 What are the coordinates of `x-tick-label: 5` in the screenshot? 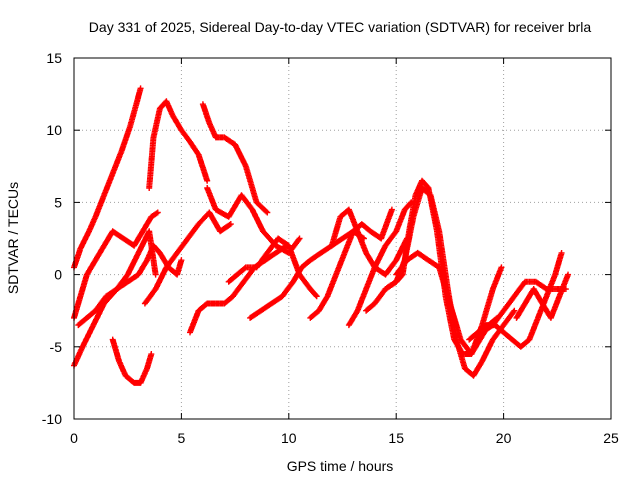 It's located at (182, 438).